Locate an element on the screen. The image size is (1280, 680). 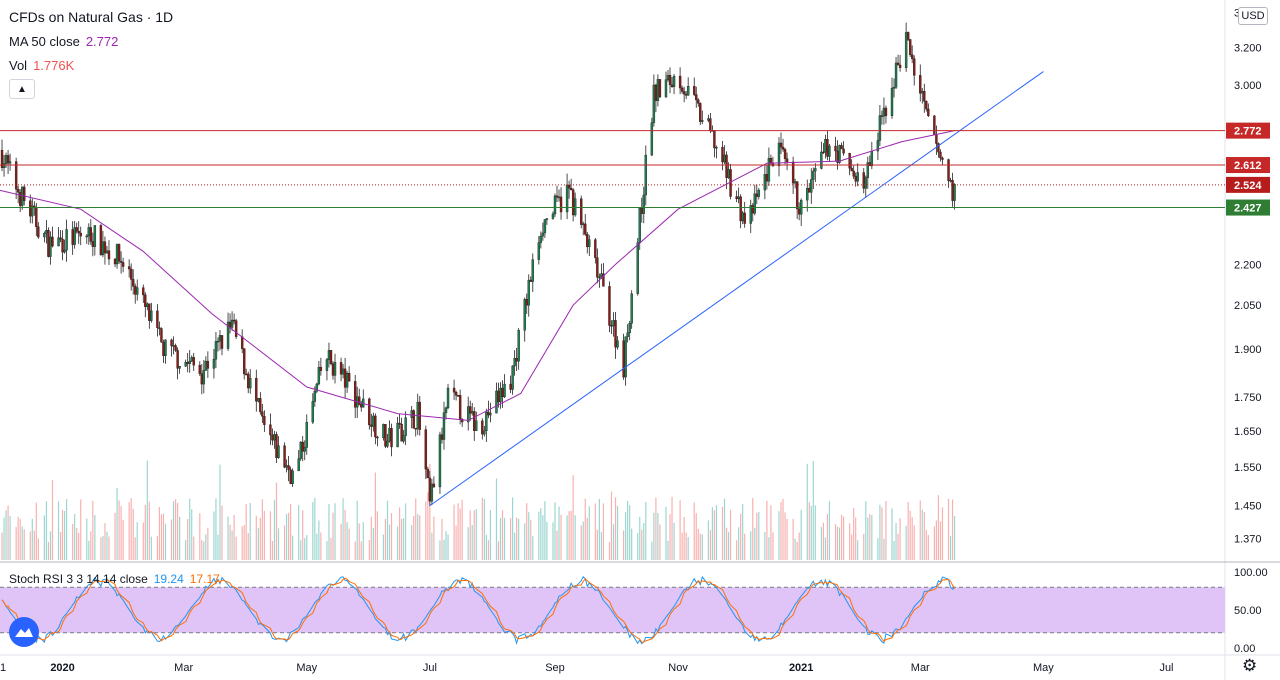
level-label-bg is located at coordinates (1248, 207).